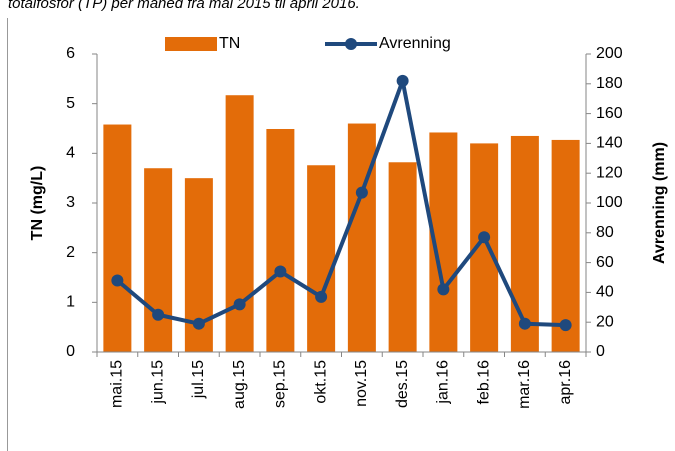 This screenshot has height=451, width=675. Describe the element at coordinates (565, 382) in the screenshot. I see `x-tick-label: apr.16` at that location.